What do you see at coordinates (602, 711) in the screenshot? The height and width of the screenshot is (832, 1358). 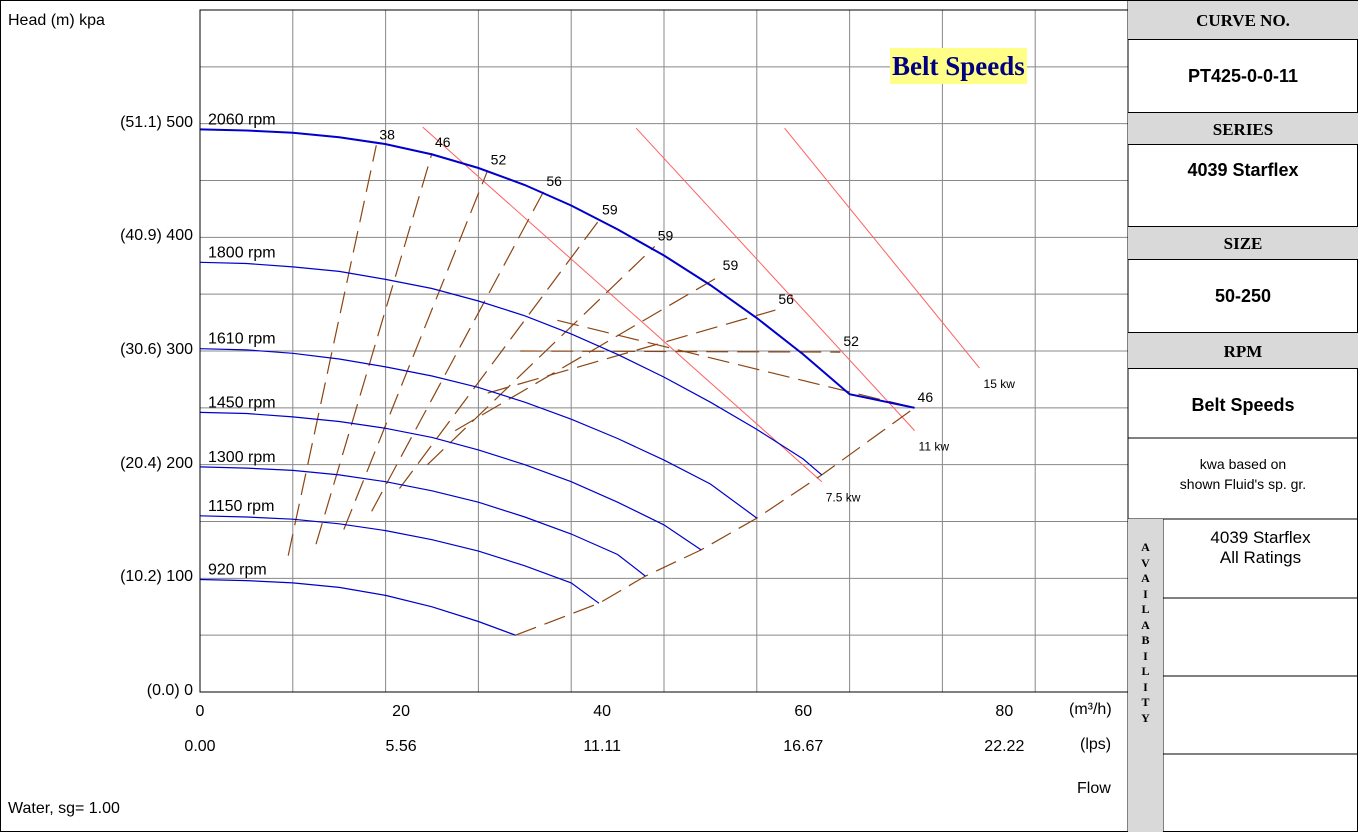 I see `x-tick-m3h: 40` at bounding box center [602, 711].